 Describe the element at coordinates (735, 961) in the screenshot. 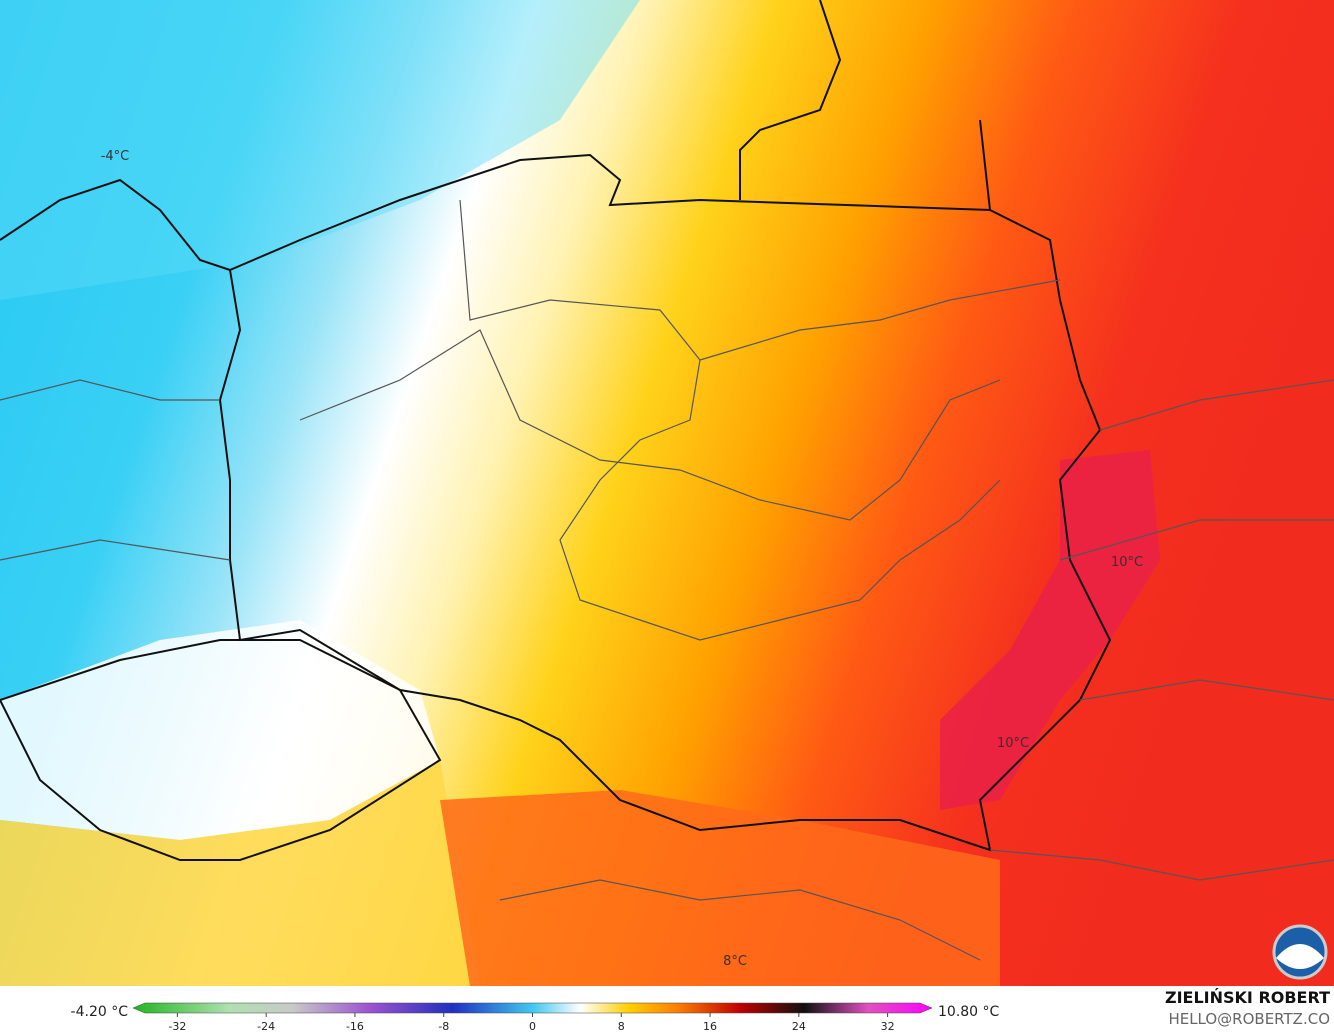

I see `temperature-label: 8°C` at that location.